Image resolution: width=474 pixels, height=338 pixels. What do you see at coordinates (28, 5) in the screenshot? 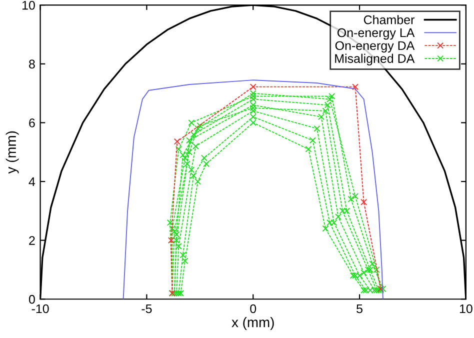
I see `y-tick-label: 10` at bounding box center [28, 5].